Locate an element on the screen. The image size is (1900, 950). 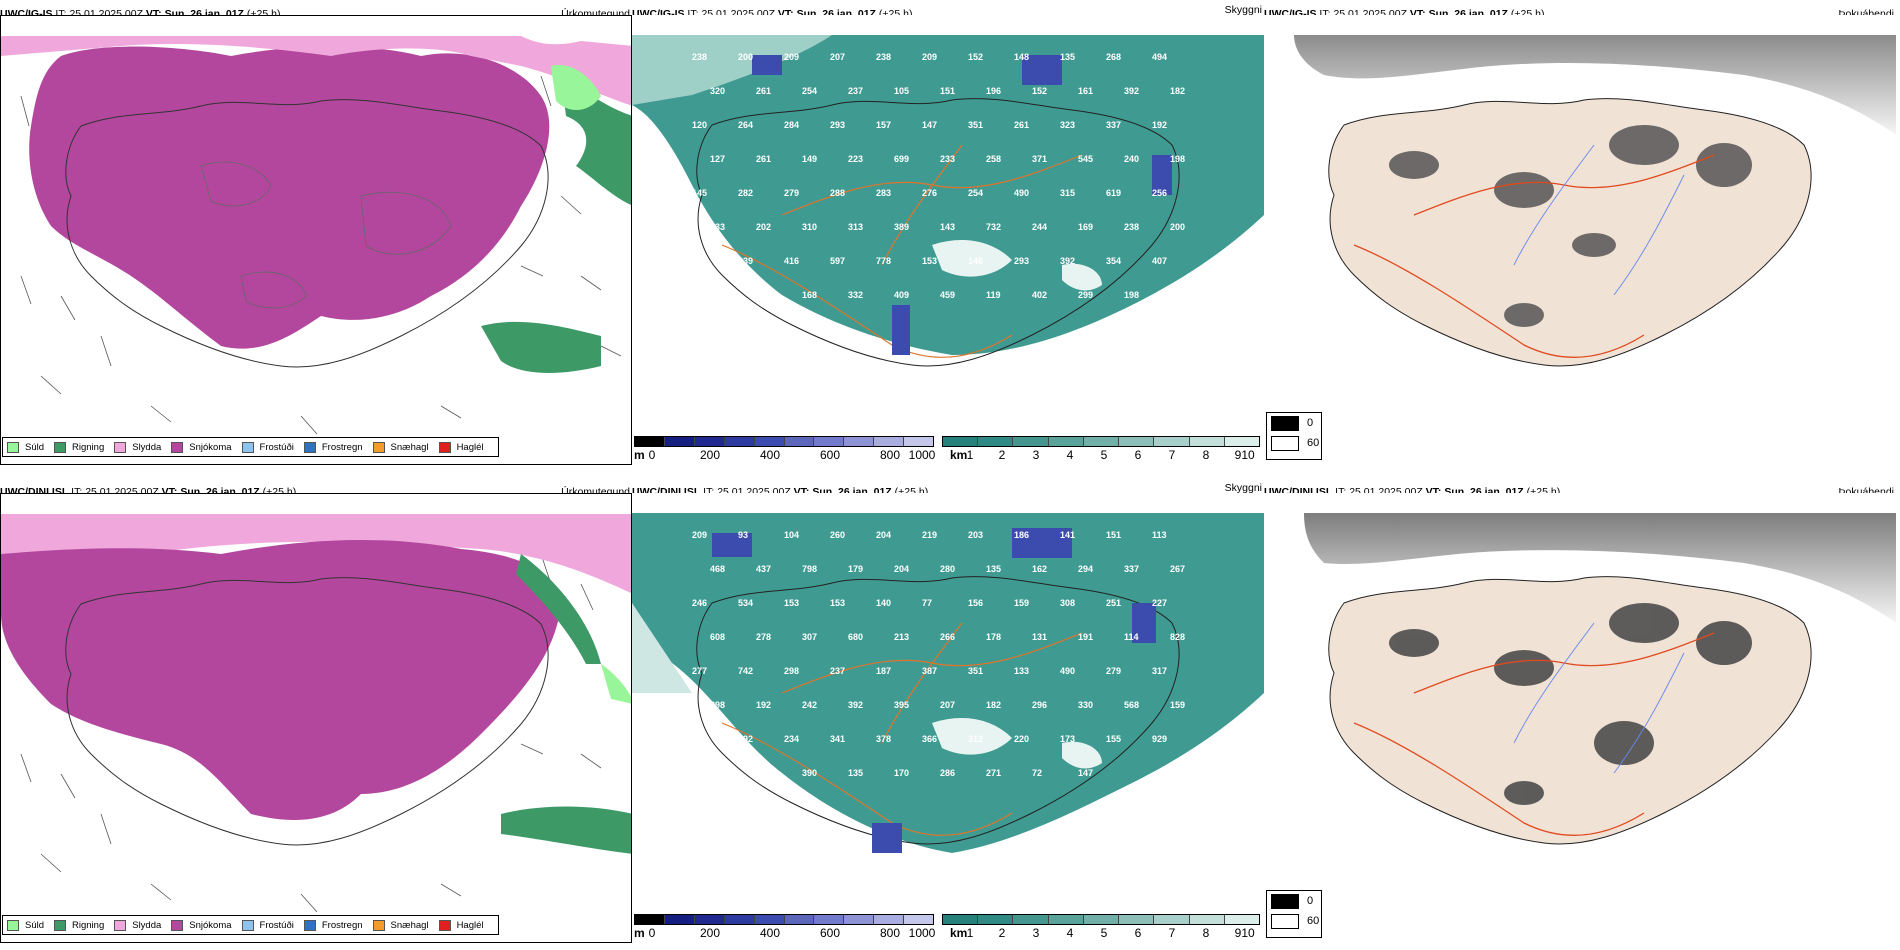
ceiling-value-label: 278 is located at coordinates (763, 637).